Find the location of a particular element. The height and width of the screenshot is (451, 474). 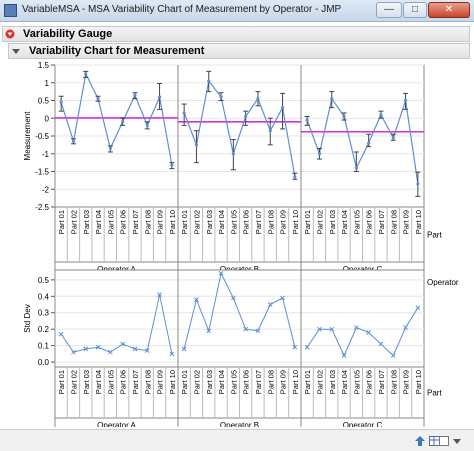

y-tick-label: 0 is located at coordinates (47, 118).